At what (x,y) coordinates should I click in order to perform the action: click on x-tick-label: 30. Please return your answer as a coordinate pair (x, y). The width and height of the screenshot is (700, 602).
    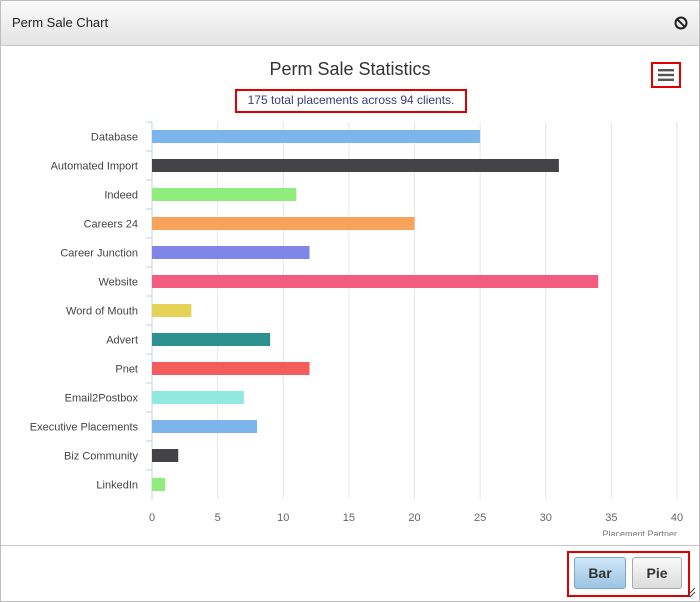
    Looking at the image, I should click on (546, 518).